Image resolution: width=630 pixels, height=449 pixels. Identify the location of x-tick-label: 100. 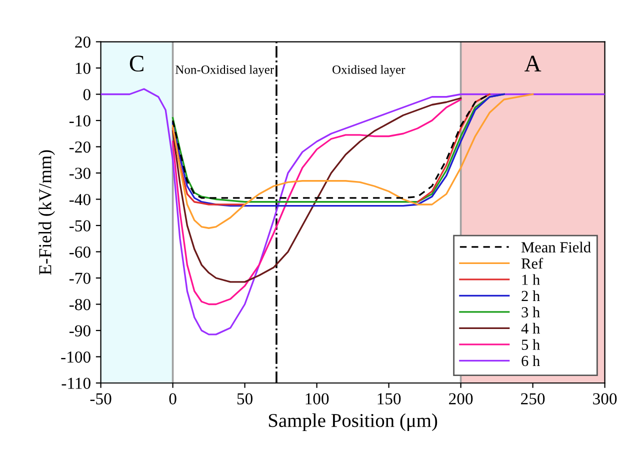
(317, 398).